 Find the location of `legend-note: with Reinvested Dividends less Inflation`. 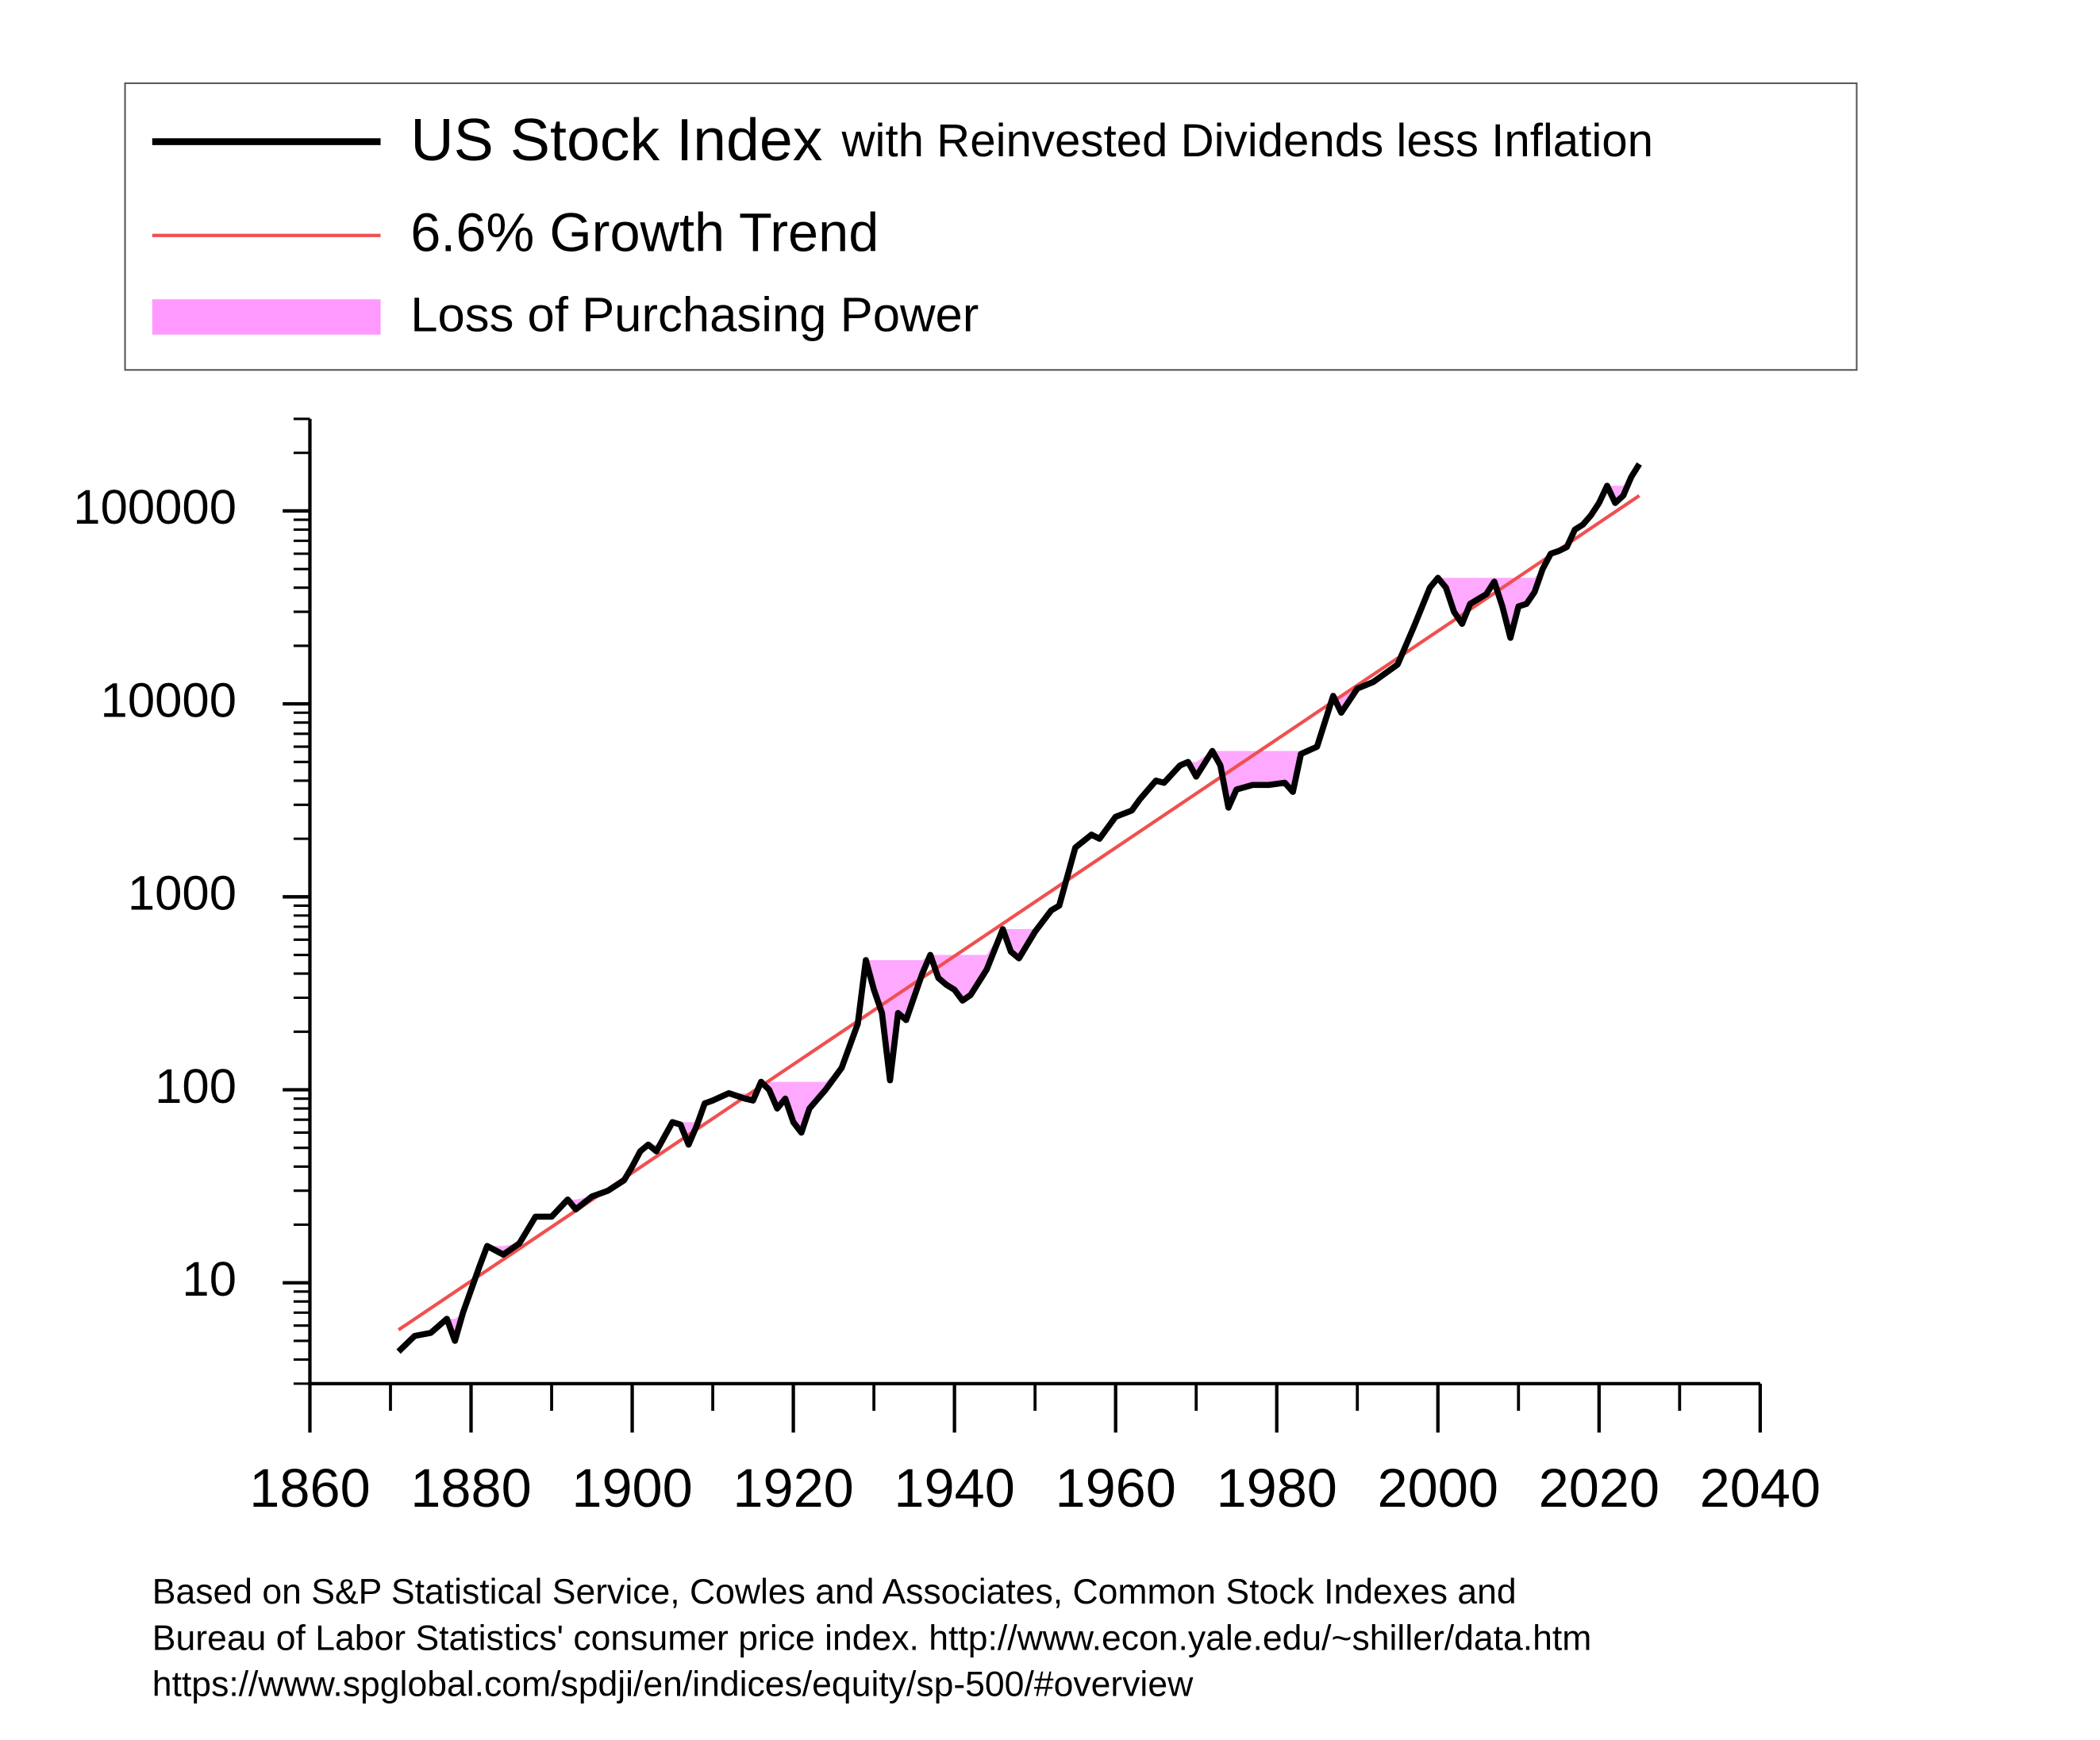

legend-note: with Reinvested Dividends less Inflation is located at coordinates (1246, 141).